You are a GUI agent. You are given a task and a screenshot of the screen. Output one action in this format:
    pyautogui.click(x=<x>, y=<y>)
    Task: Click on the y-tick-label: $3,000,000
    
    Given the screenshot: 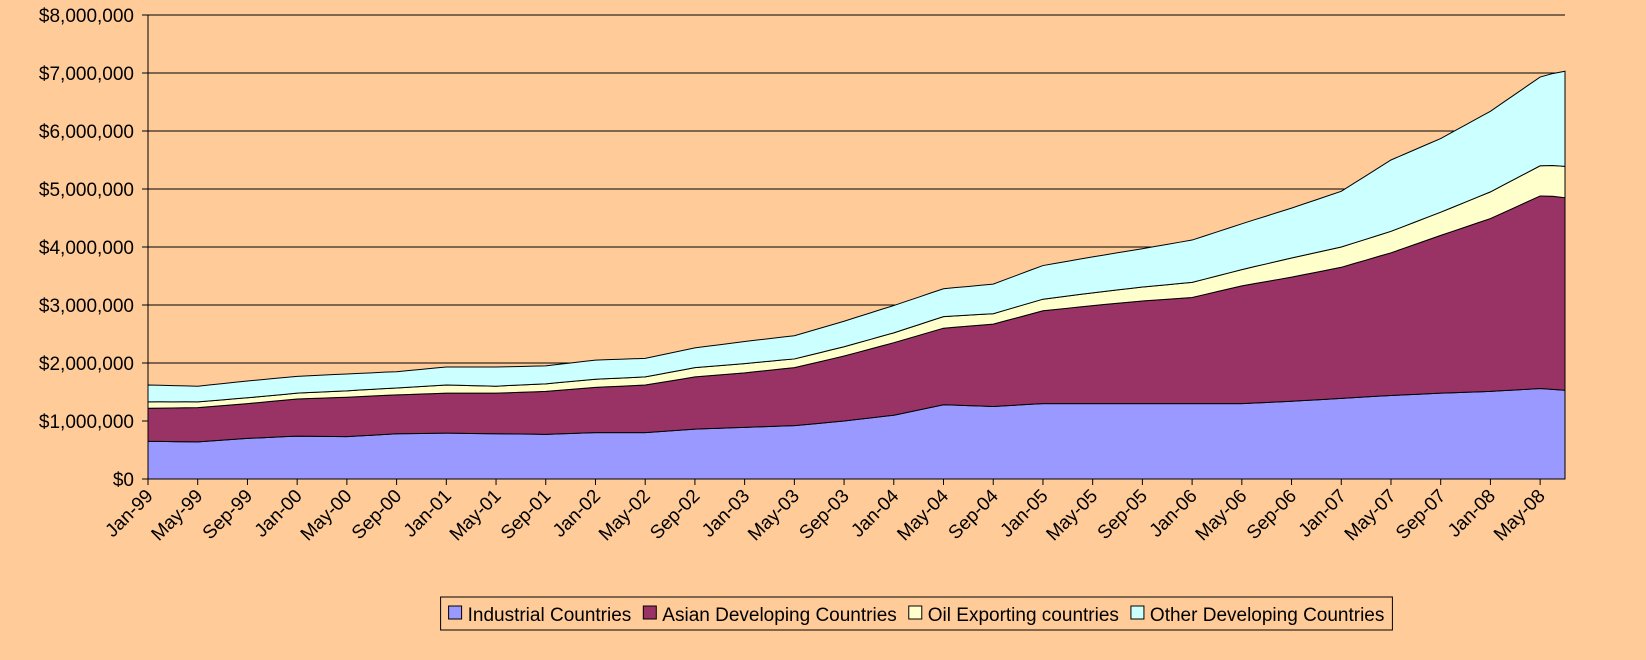 What is the action you would take?
    pyautogui.click(x=86, y=306)
    